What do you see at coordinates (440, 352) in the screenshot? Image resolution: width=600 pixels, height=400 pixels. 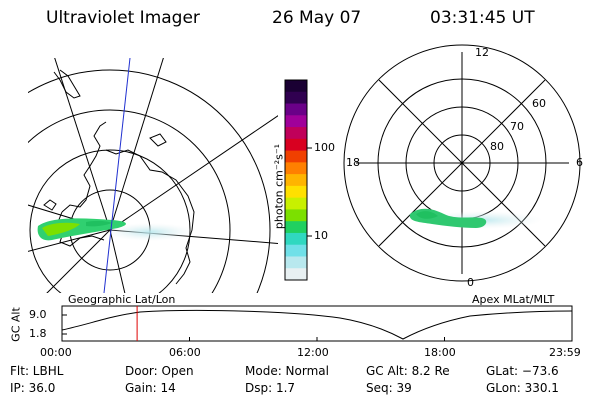 I see `xtick-label-1800: 18:00` at bounding box center [440, 352].